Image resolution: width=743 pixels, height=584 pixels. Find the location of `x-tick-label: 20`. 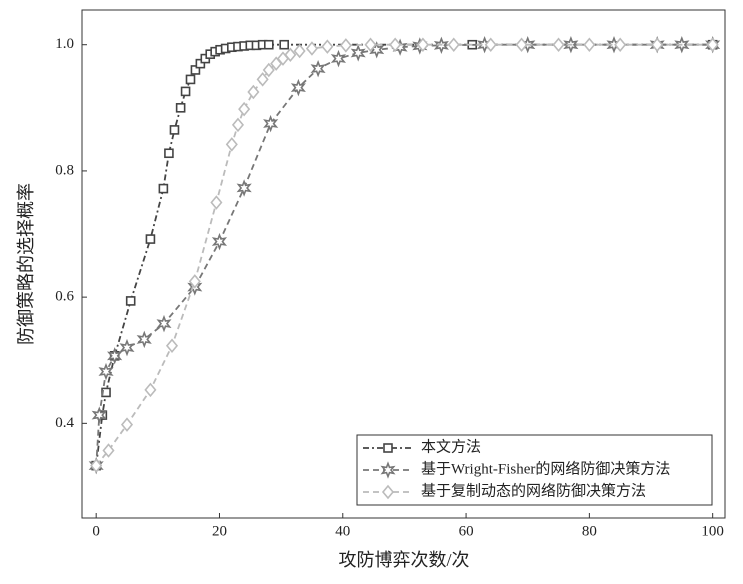

x-tick-label: 20 is located at coordinates (219, 531).